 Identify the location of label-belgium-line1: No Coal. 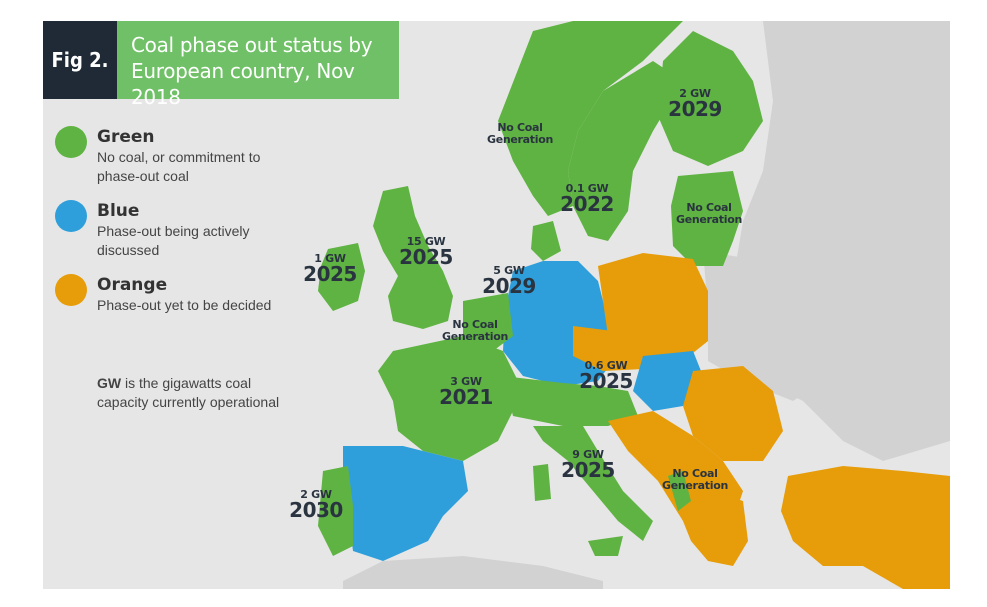
(475, 324).